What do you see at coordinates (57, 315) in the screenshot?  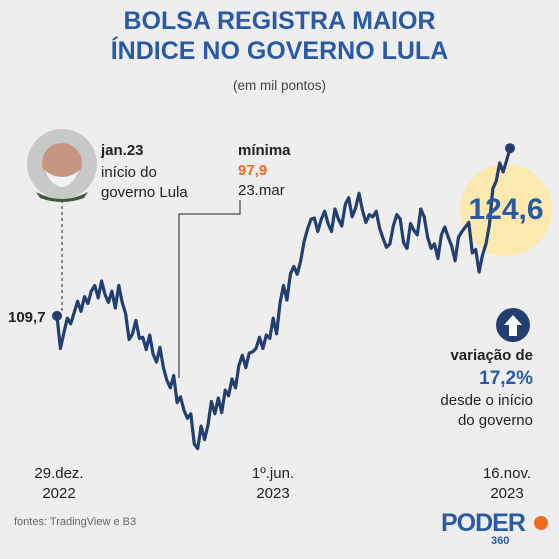 I see `start-point` at bounding box center [57, 315].